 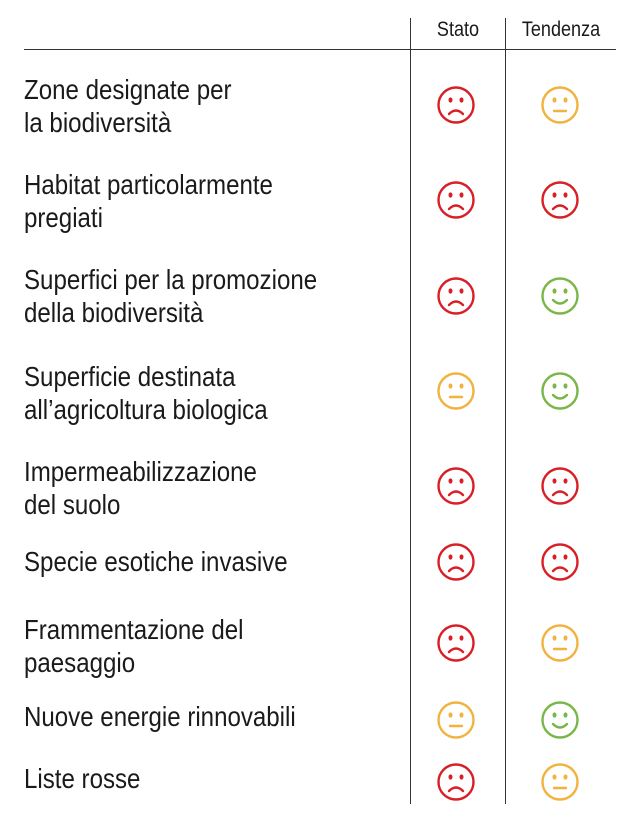 I want to click on indicator-label: Zone designate per la biodiversità, so click(x=128, y=106).